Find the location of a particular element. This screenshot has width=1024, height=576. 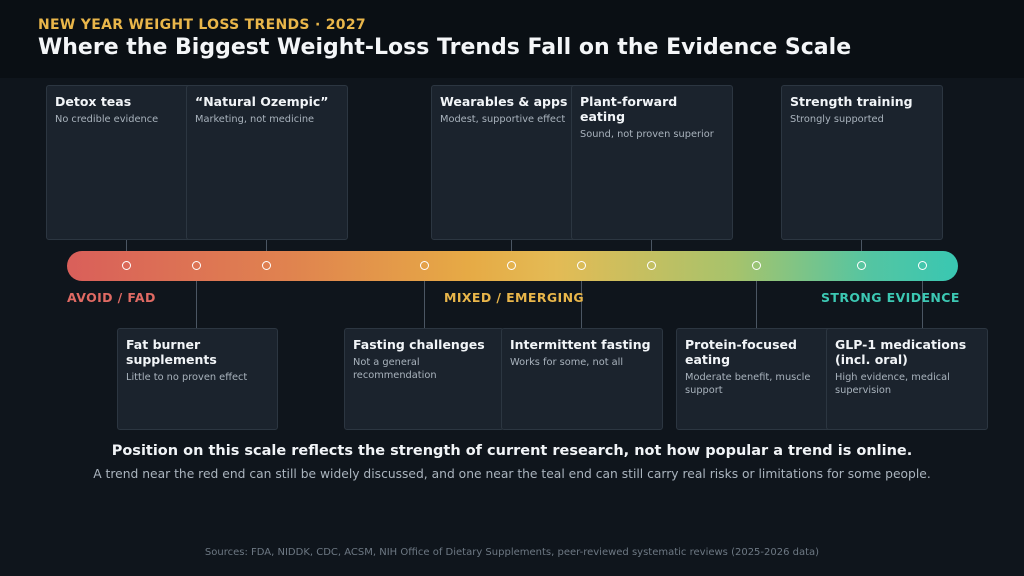

stem-fasting-challenges is located at coordinates (424, 300).